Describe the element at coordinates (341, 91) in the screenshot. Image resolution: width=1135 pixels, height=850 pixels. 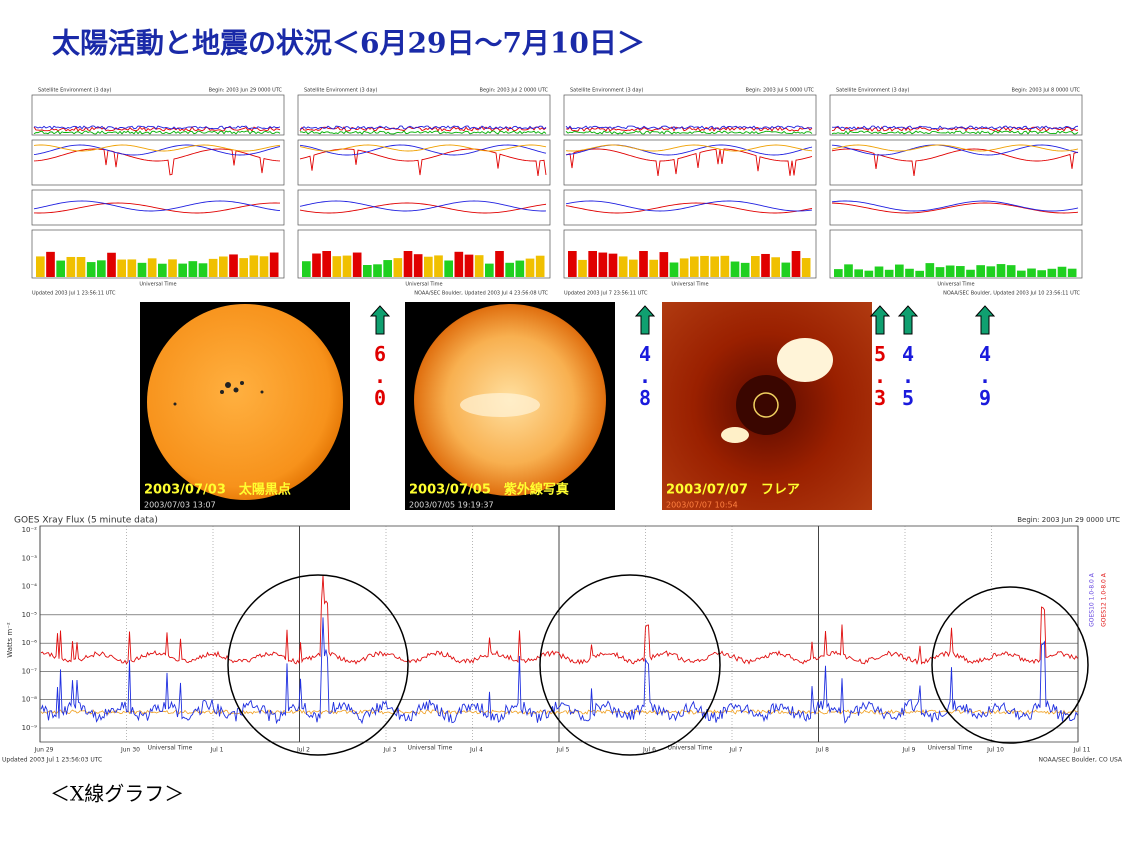
I see `panel-header: Satellite Environment (3 day)` at that location.